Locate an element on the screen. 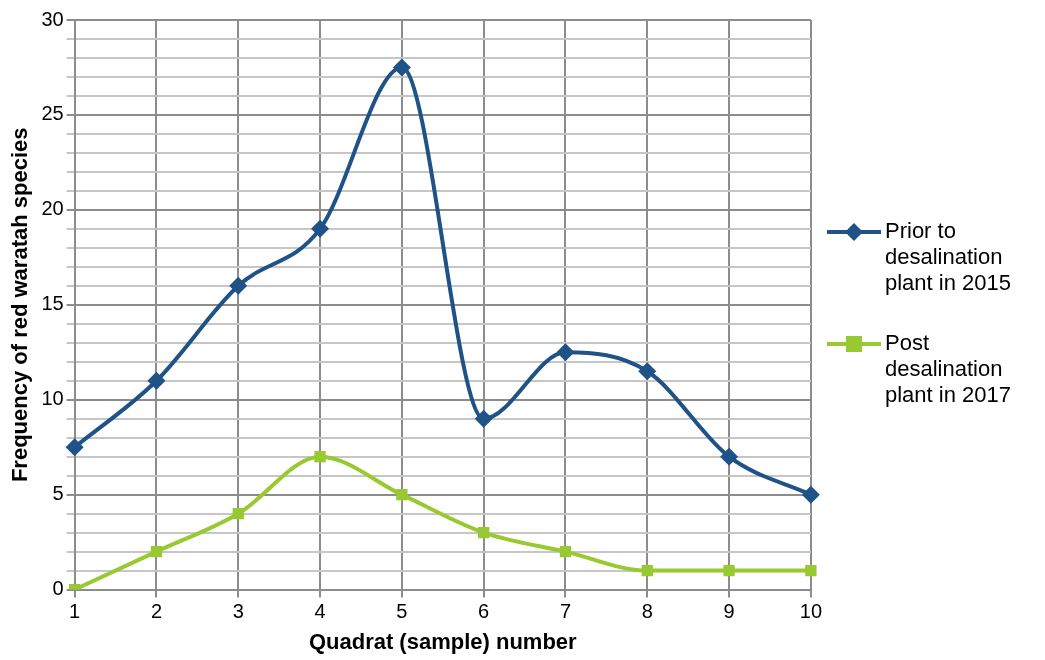 The width and height of the screenshot is (1045, 660). y-tick-label: 5 is located at coordinates (58, 493).